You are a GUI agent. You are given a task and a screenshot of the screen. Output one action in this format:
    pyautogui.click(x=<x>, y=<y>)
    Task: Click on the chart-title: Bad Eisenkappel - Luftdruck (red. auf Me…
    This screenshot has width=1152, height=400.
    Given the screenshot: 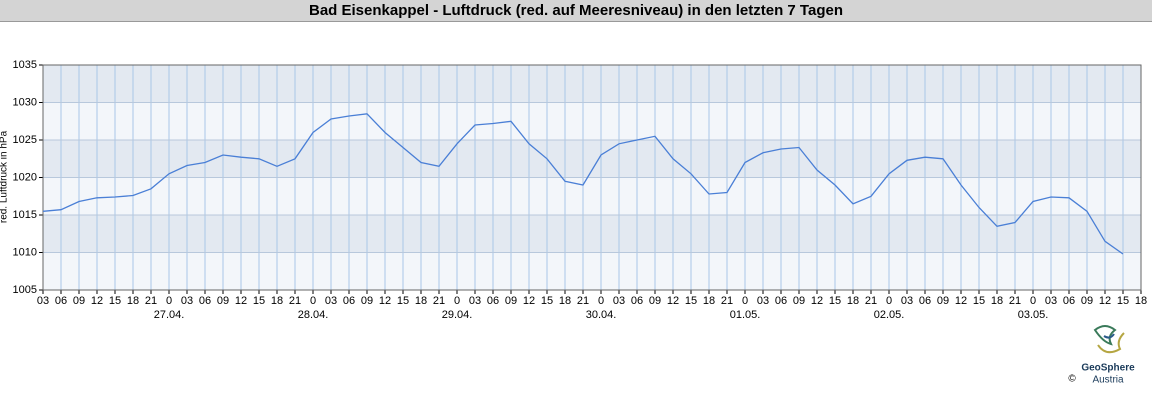 What is the action you would take?
    pyautogui.click(x=576, y=11)
    